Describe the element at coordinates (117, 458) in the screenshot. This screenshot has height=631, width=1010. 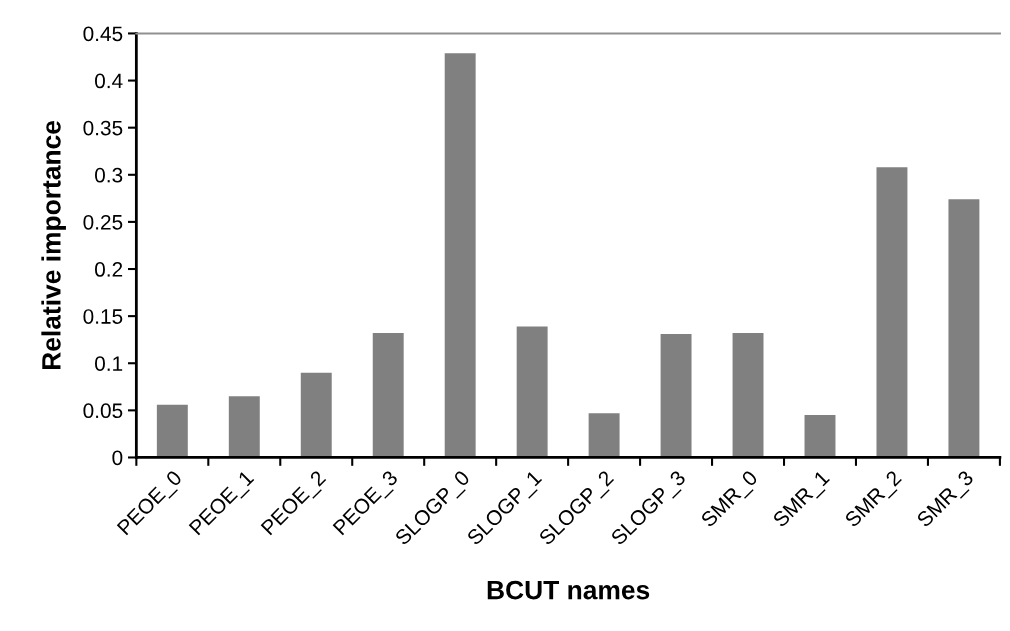
I see `y-tick-label: 0` at that location.